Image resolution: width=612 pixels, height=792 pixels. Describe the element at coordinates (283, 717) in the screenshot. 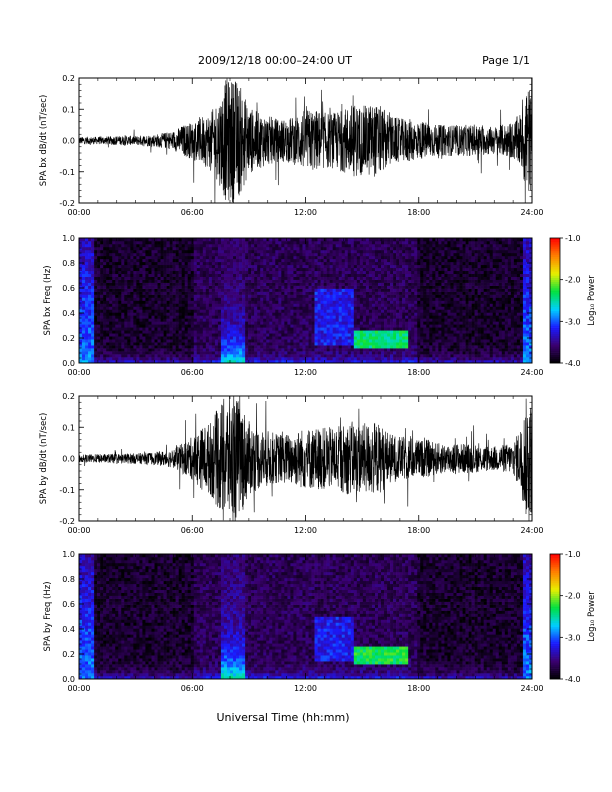

I see `x-axis-title: Universal Time (hh:mm)` at that location.